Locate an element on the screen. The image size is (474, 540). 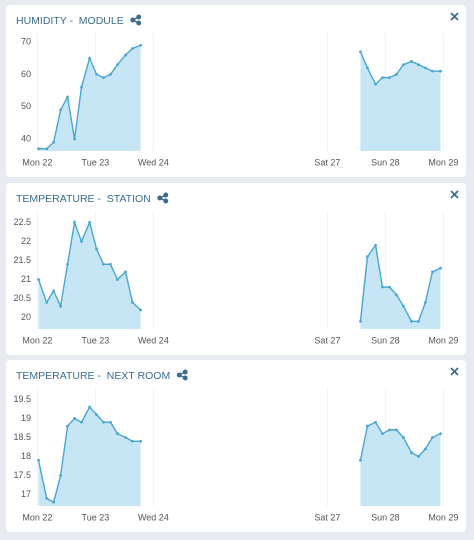
share-icon is located at coordinates (182, 375).